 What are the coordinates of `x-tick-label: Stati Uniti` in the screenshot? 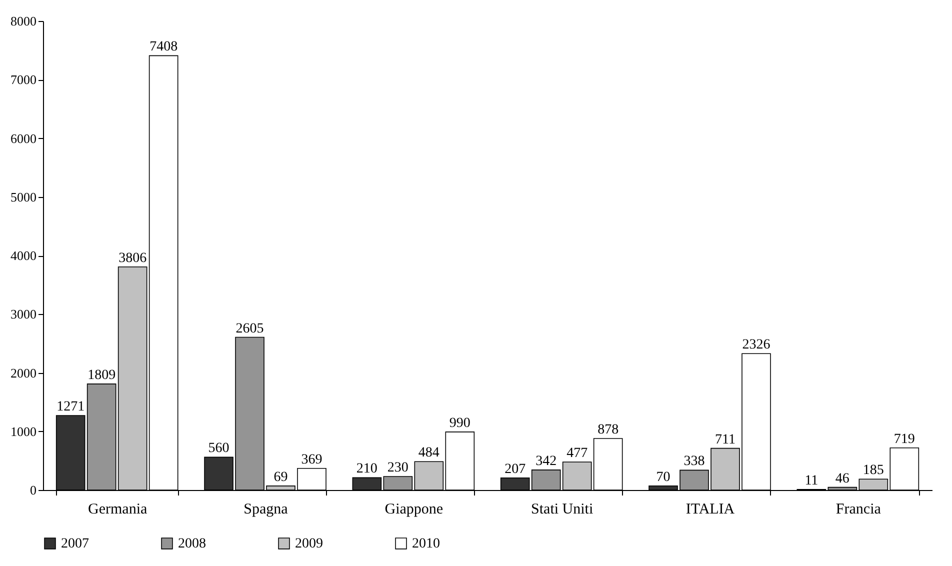 It's located at (562, 510).